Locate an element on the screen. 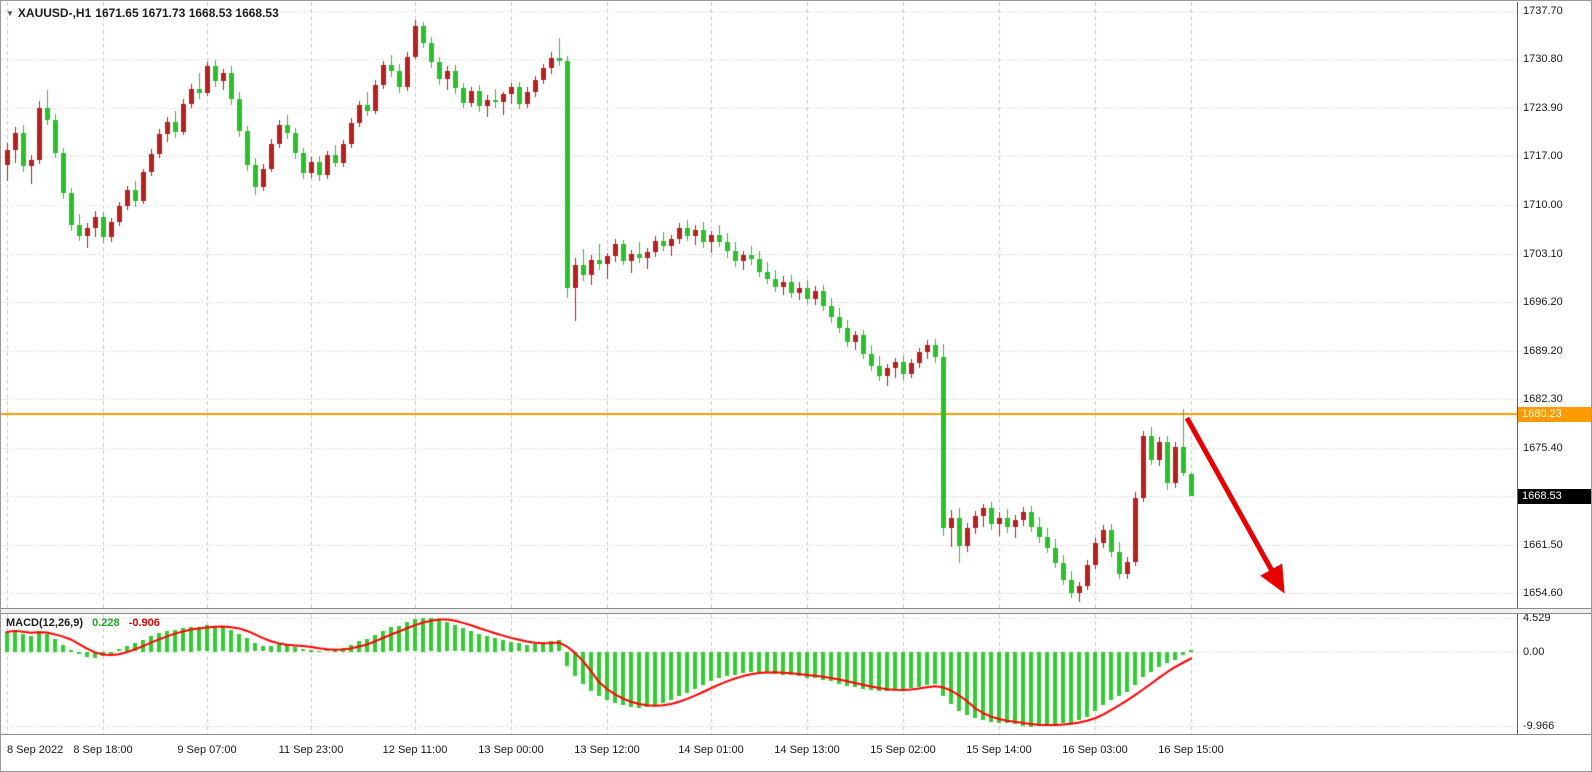  macd-title-text: MACD(12,26,9) is located at coordinates (45, 623).